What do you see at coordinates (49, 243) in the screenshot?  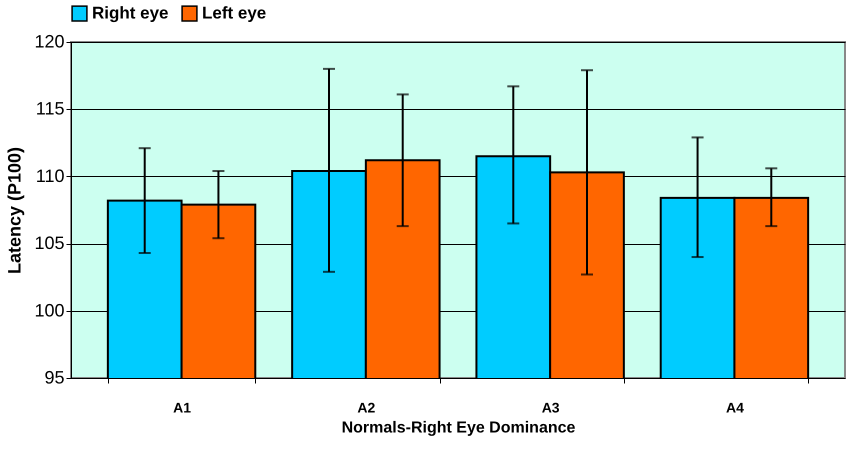 I see `y-tick-label: 105` at bounding box center [49, 243].